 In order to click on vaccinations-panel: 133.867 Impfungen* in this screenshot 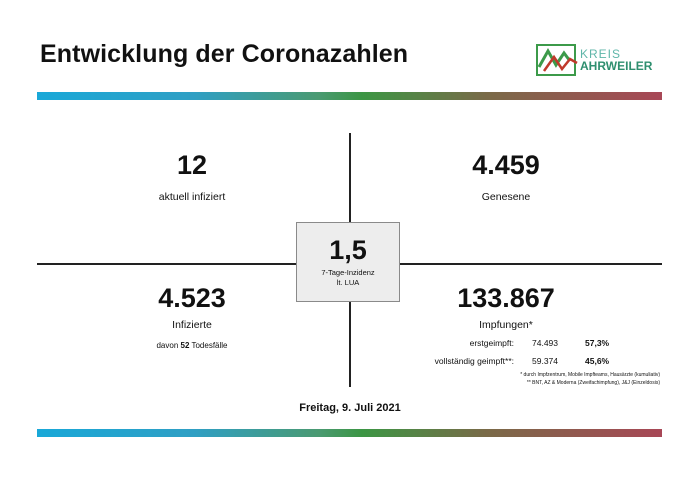, I will do `click(506, 307)`.